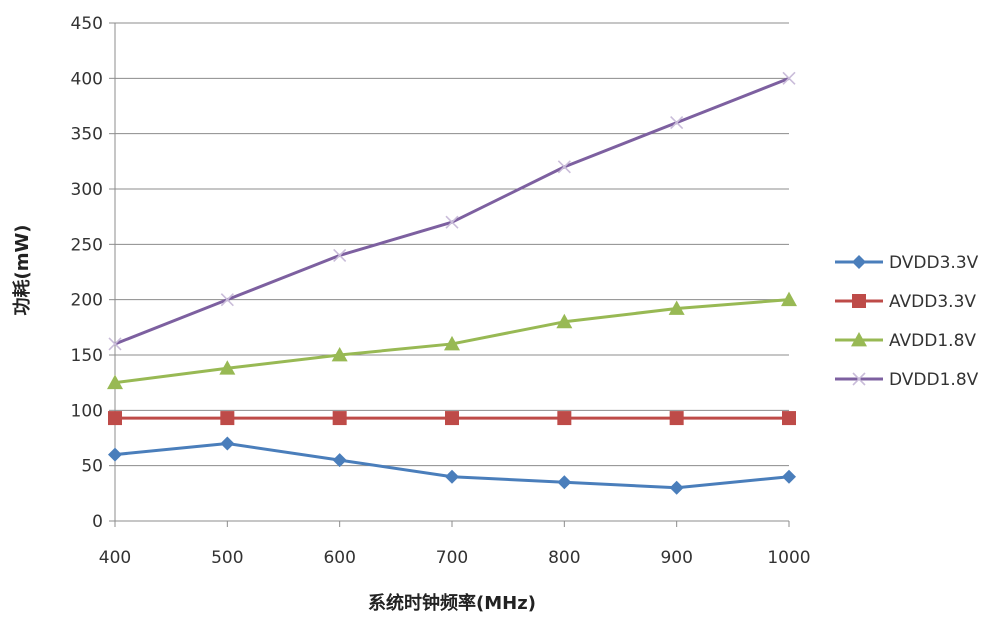 Image resolution: width=992 pixels, height=619 pixels. Describe the element at coordinates (339, 558) in the screenshot. I see `x-tick-label: 600` at that location.